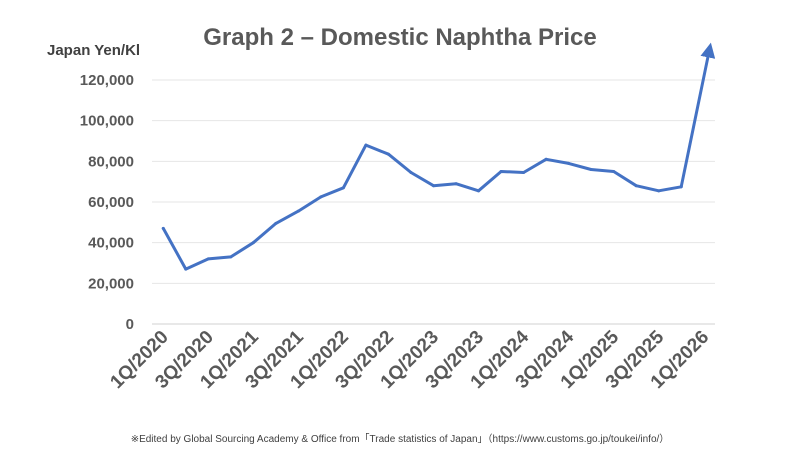 This screenshot has height=450, width=800. I want to click on y-tick-label: 20,000, so click(111, 283).